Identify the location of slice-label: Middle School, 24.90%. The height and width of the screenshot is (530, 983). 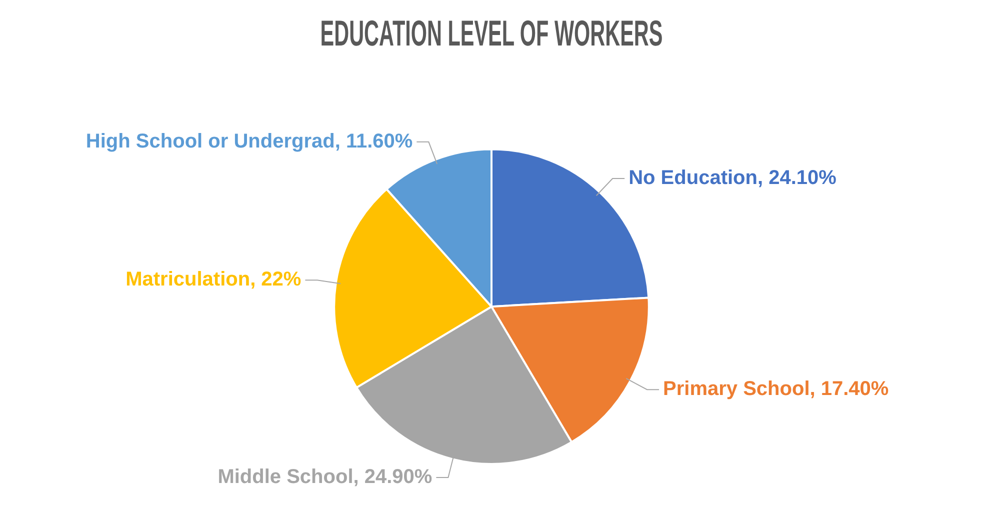
(325, 477).